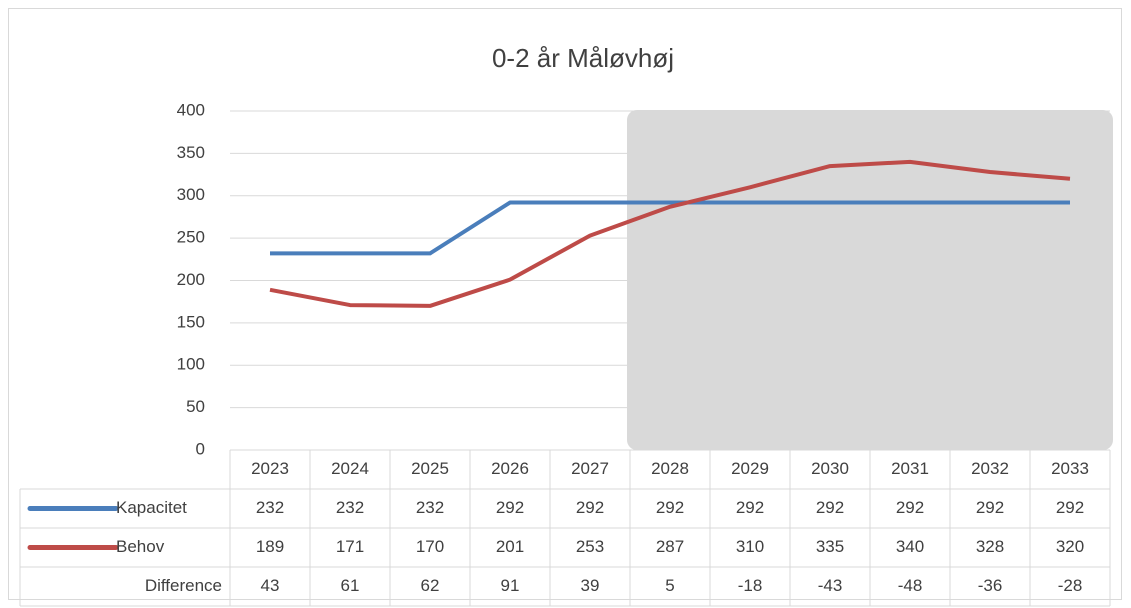 The height and width of the screenshot is (608, 1131). What do you see at coordinates (270, 546) in the screenshot?
I see `table-value: 189` at bounding box center [270, 546].